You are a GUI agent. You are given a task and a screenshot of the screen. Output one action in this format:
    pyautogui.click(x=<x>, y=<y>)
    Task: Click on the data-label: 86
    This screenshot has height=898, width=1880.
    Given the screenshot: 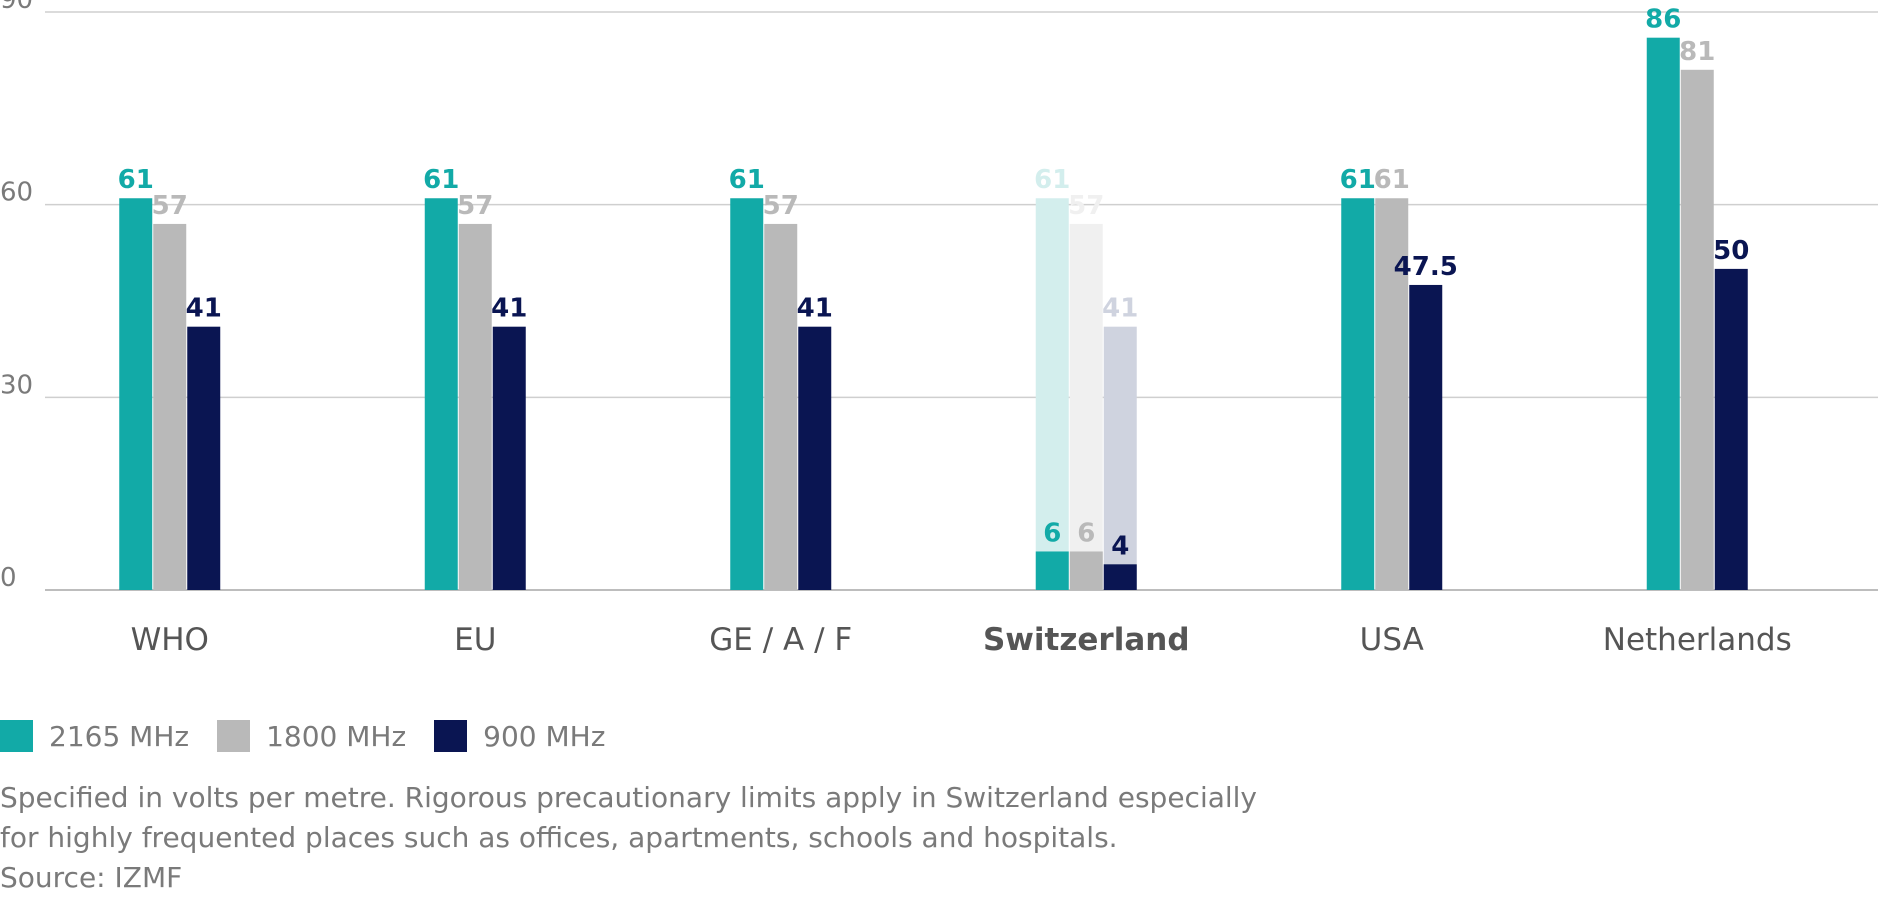 What is the action you would take?
    pyautogui.click(x=1663, y=20)
    